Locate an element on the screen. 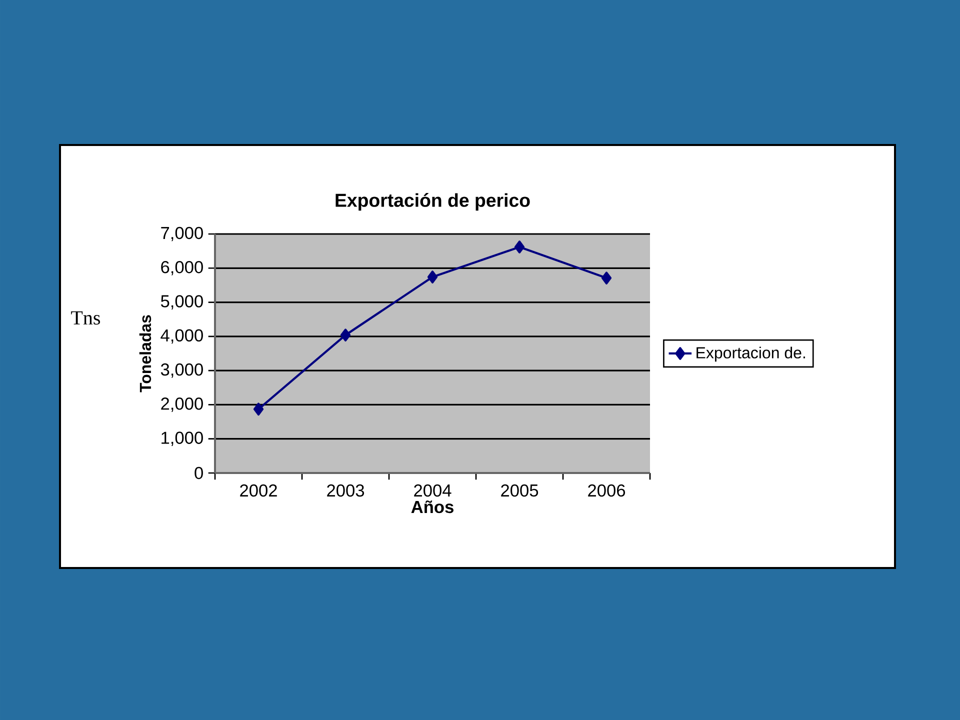 The image size is (960, 720). x-tick-label: 2005 is located at coordinates (519, 490).